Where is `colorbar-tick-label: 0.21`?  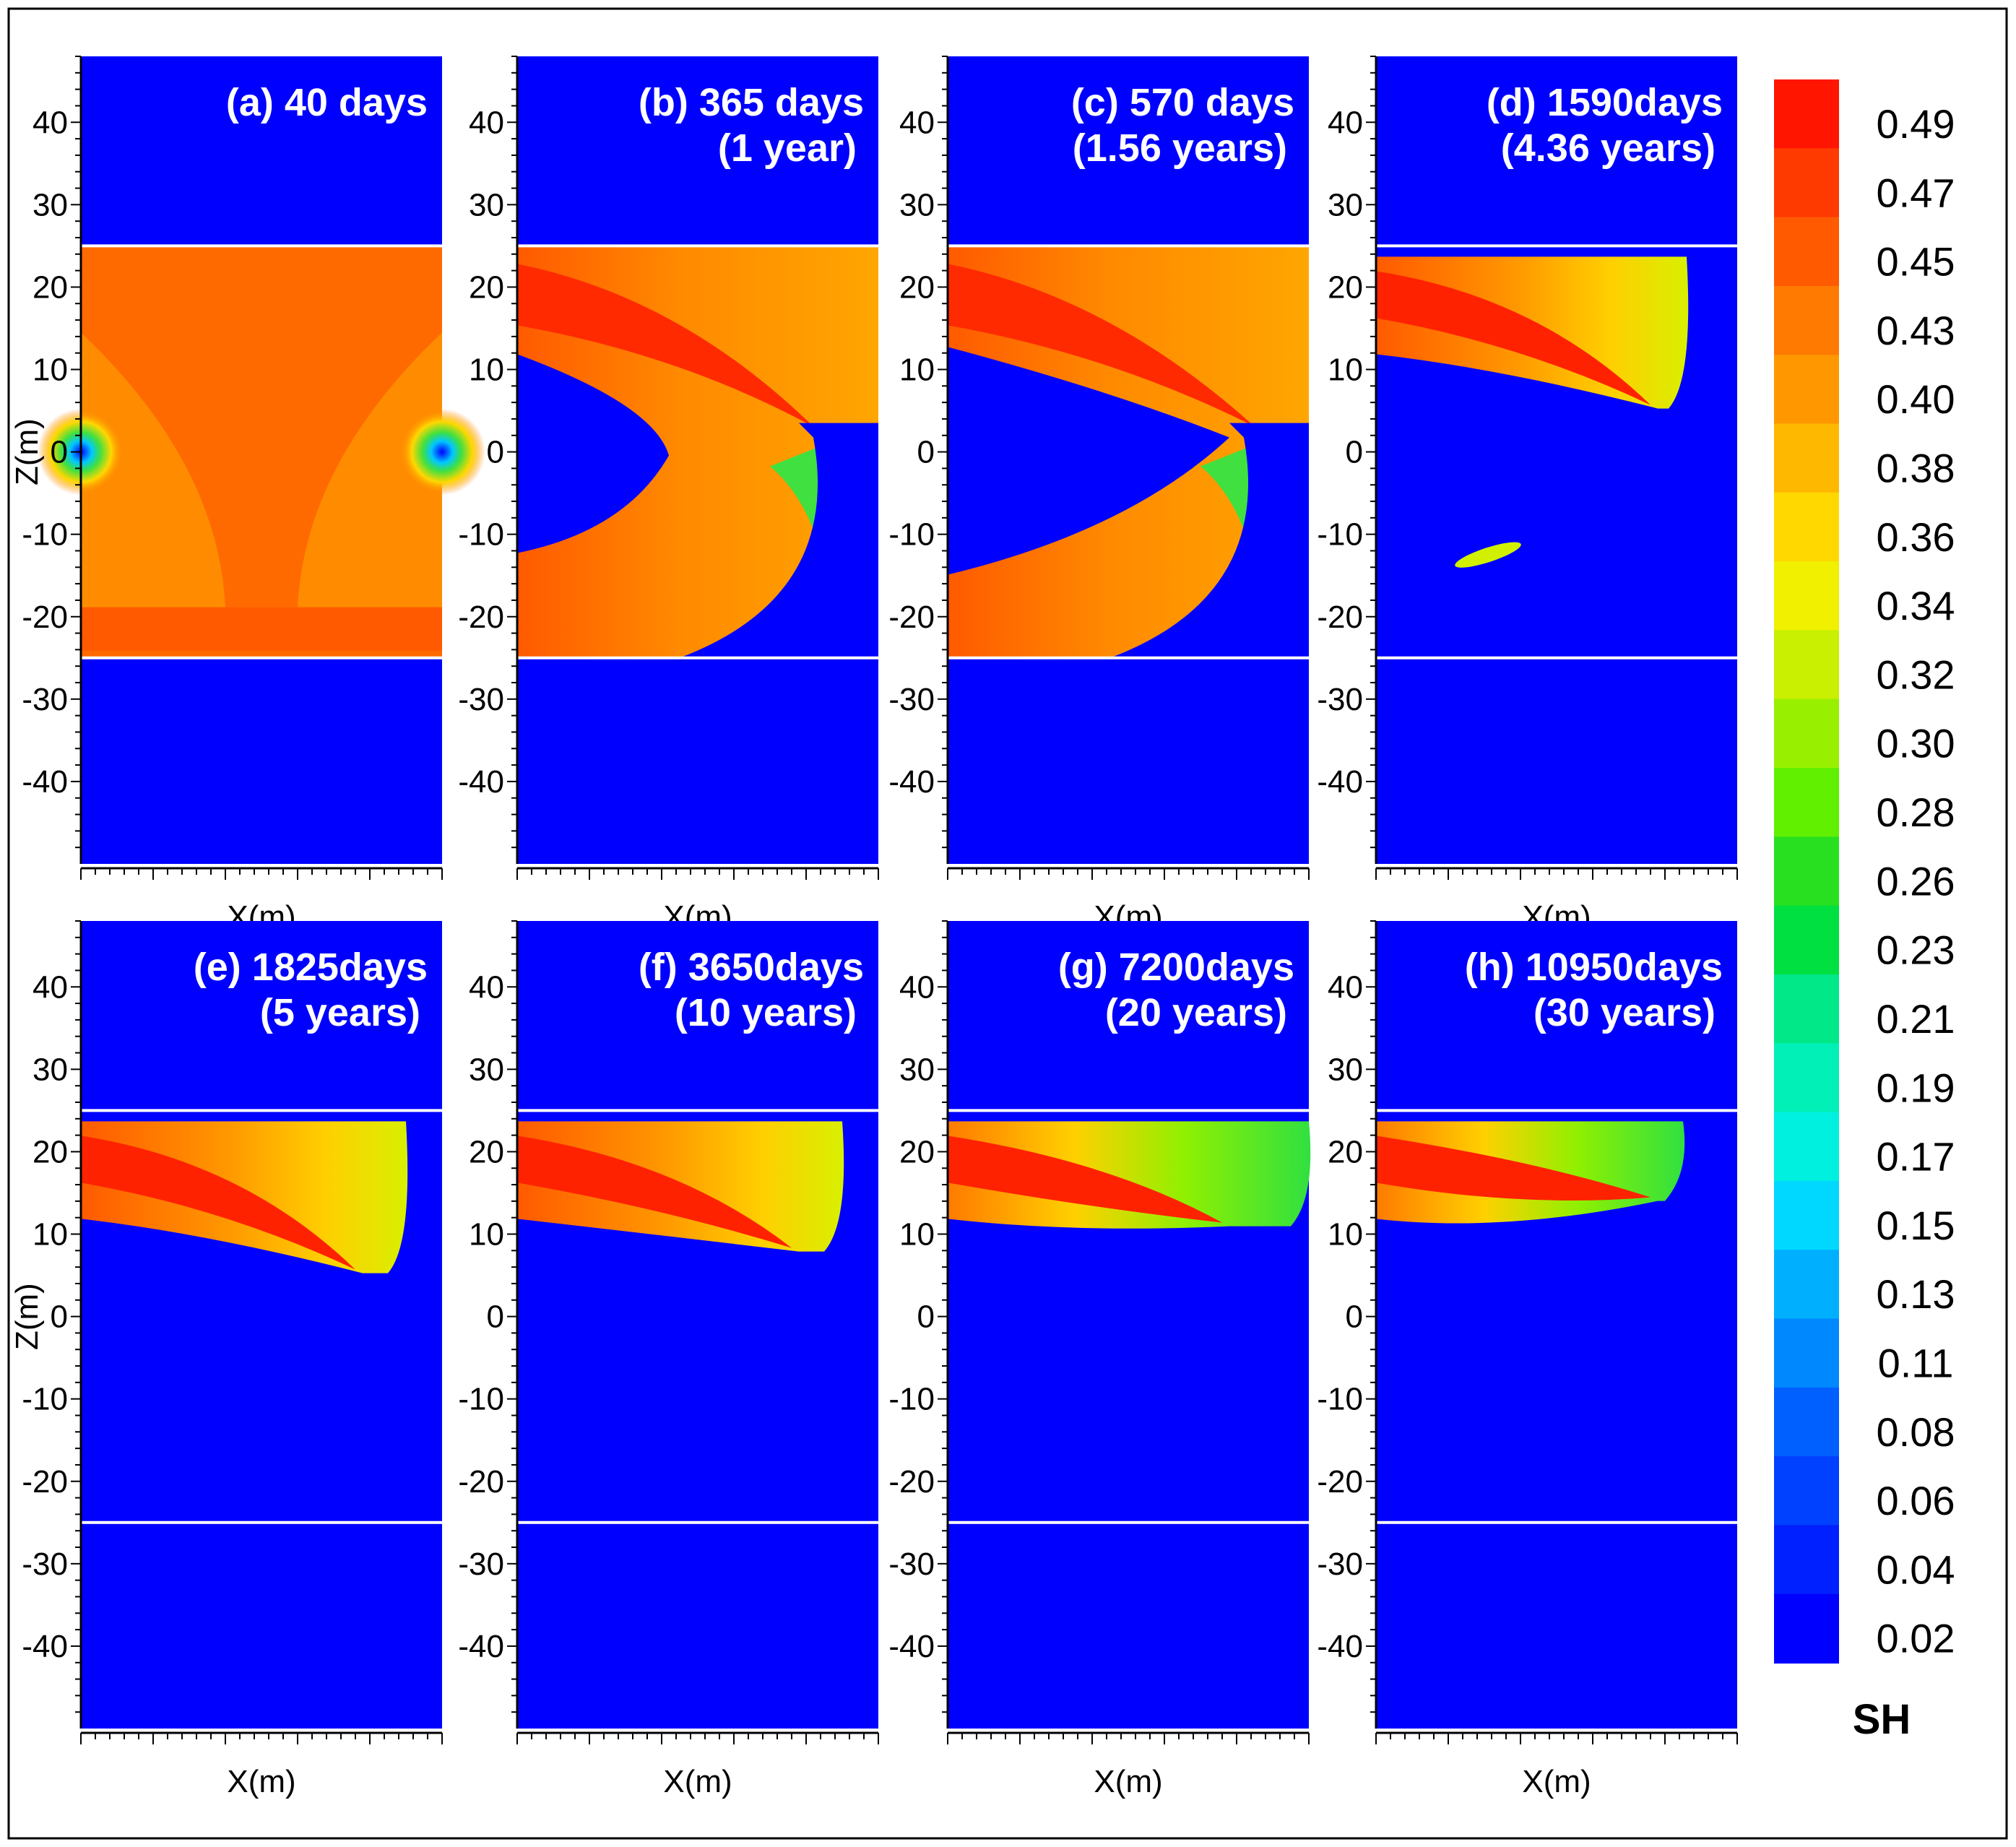 colorbar-tick-label: 0.21 is located at coordinates (1916, 1019).